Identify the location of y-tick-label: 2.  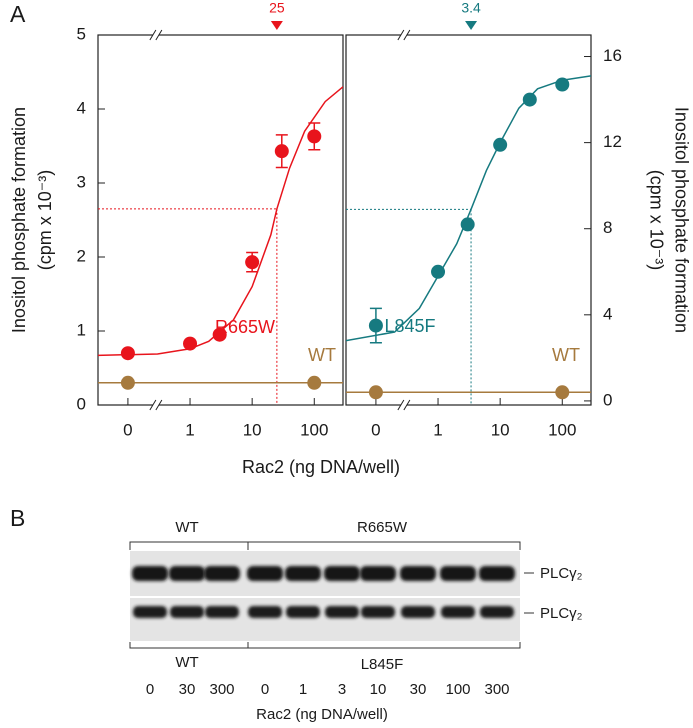
(81, 255).